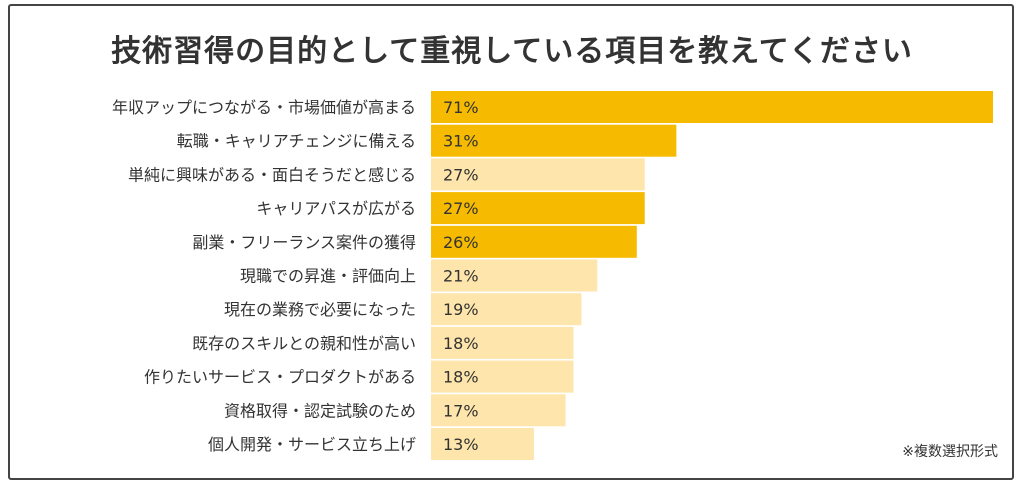 This screenshot has height=486, width=1024. Describe the element at coordinates (280, 377) in the screenshot. I see `category-label: 作りたいサービス・プロダクトがある` at that location.